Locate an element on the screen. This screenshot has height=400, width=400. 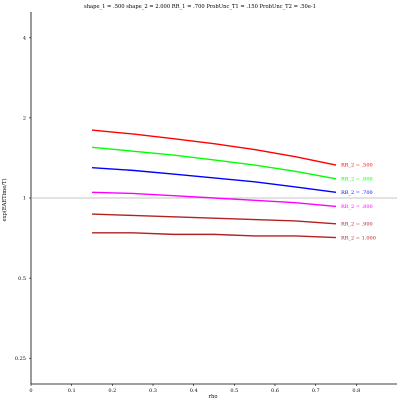
x-tick-label: 0.2 is located at coordinates (112, 391).